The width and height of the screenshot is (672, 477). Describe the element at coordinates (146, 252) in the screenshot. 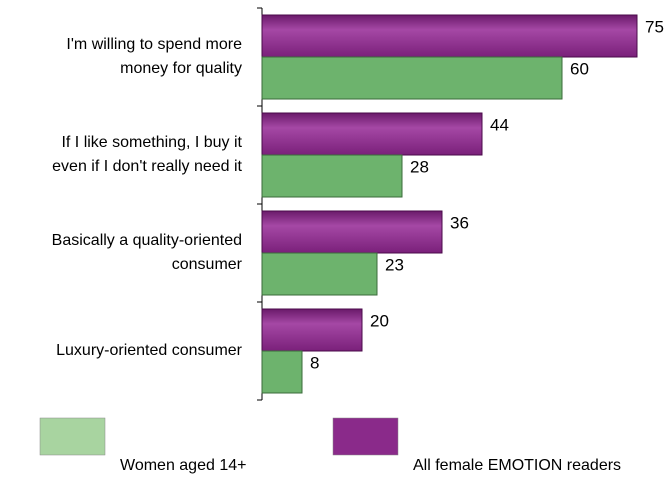

I see `category-label: Basically a quality-oriented consumer` at that location.